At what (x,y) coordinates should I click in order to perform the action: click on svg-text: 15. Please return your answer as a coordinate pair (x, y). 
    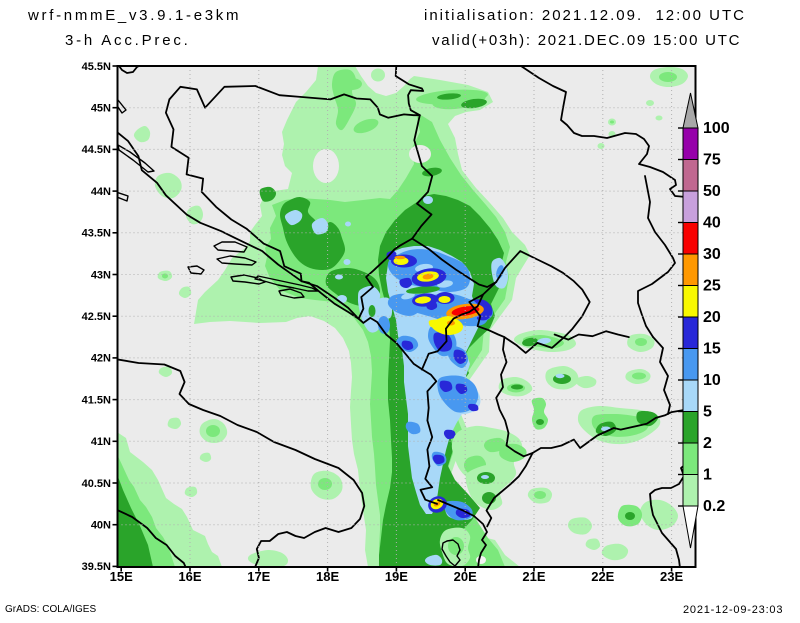
    Looking at the image, I should click on (712, 349).